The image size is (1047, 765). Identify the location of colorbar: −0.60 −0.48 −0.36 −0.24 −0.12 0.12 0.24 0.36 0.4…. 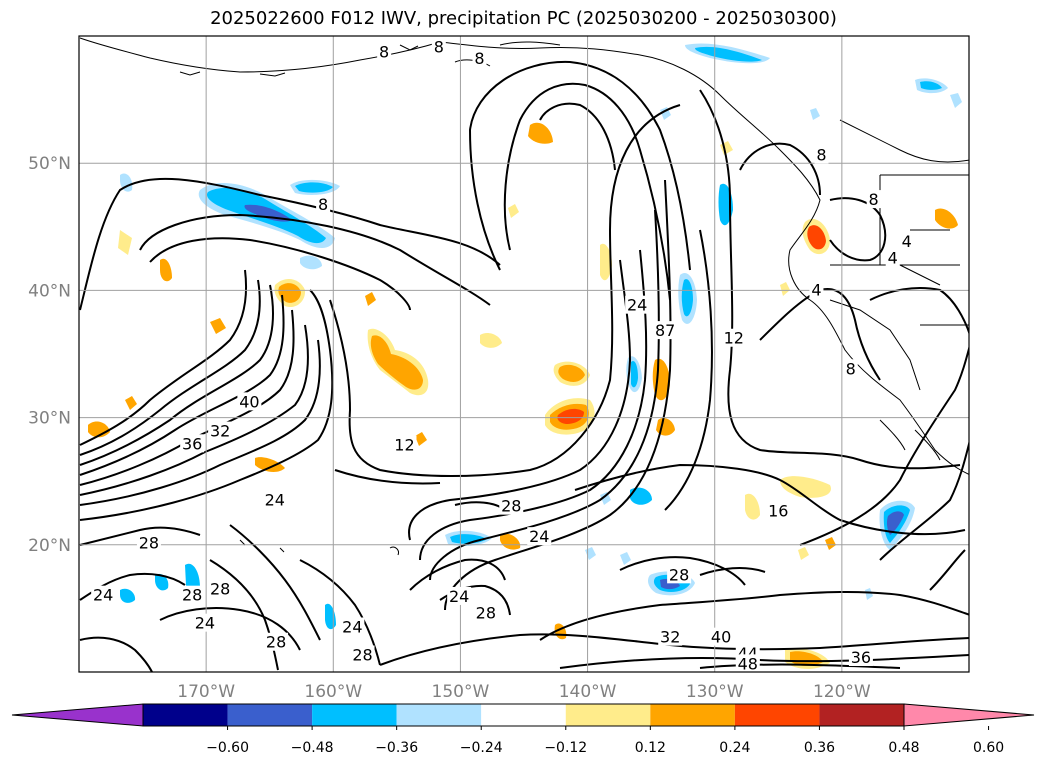
(523, 729).